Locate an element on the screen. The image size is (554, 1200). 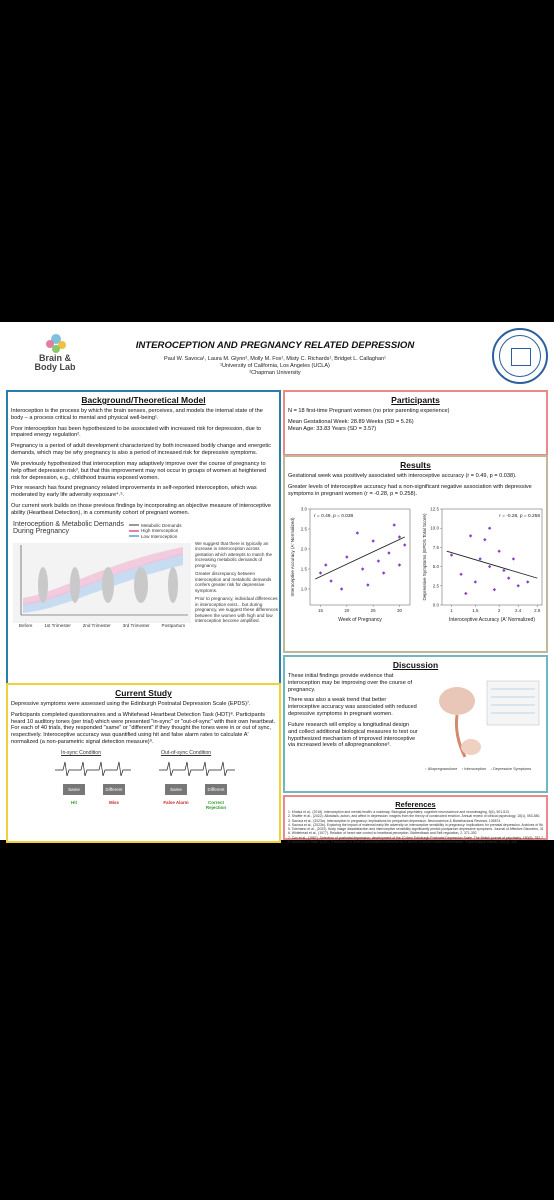
false-alarm-label: False Alarm is located at coordinates (176, 802).